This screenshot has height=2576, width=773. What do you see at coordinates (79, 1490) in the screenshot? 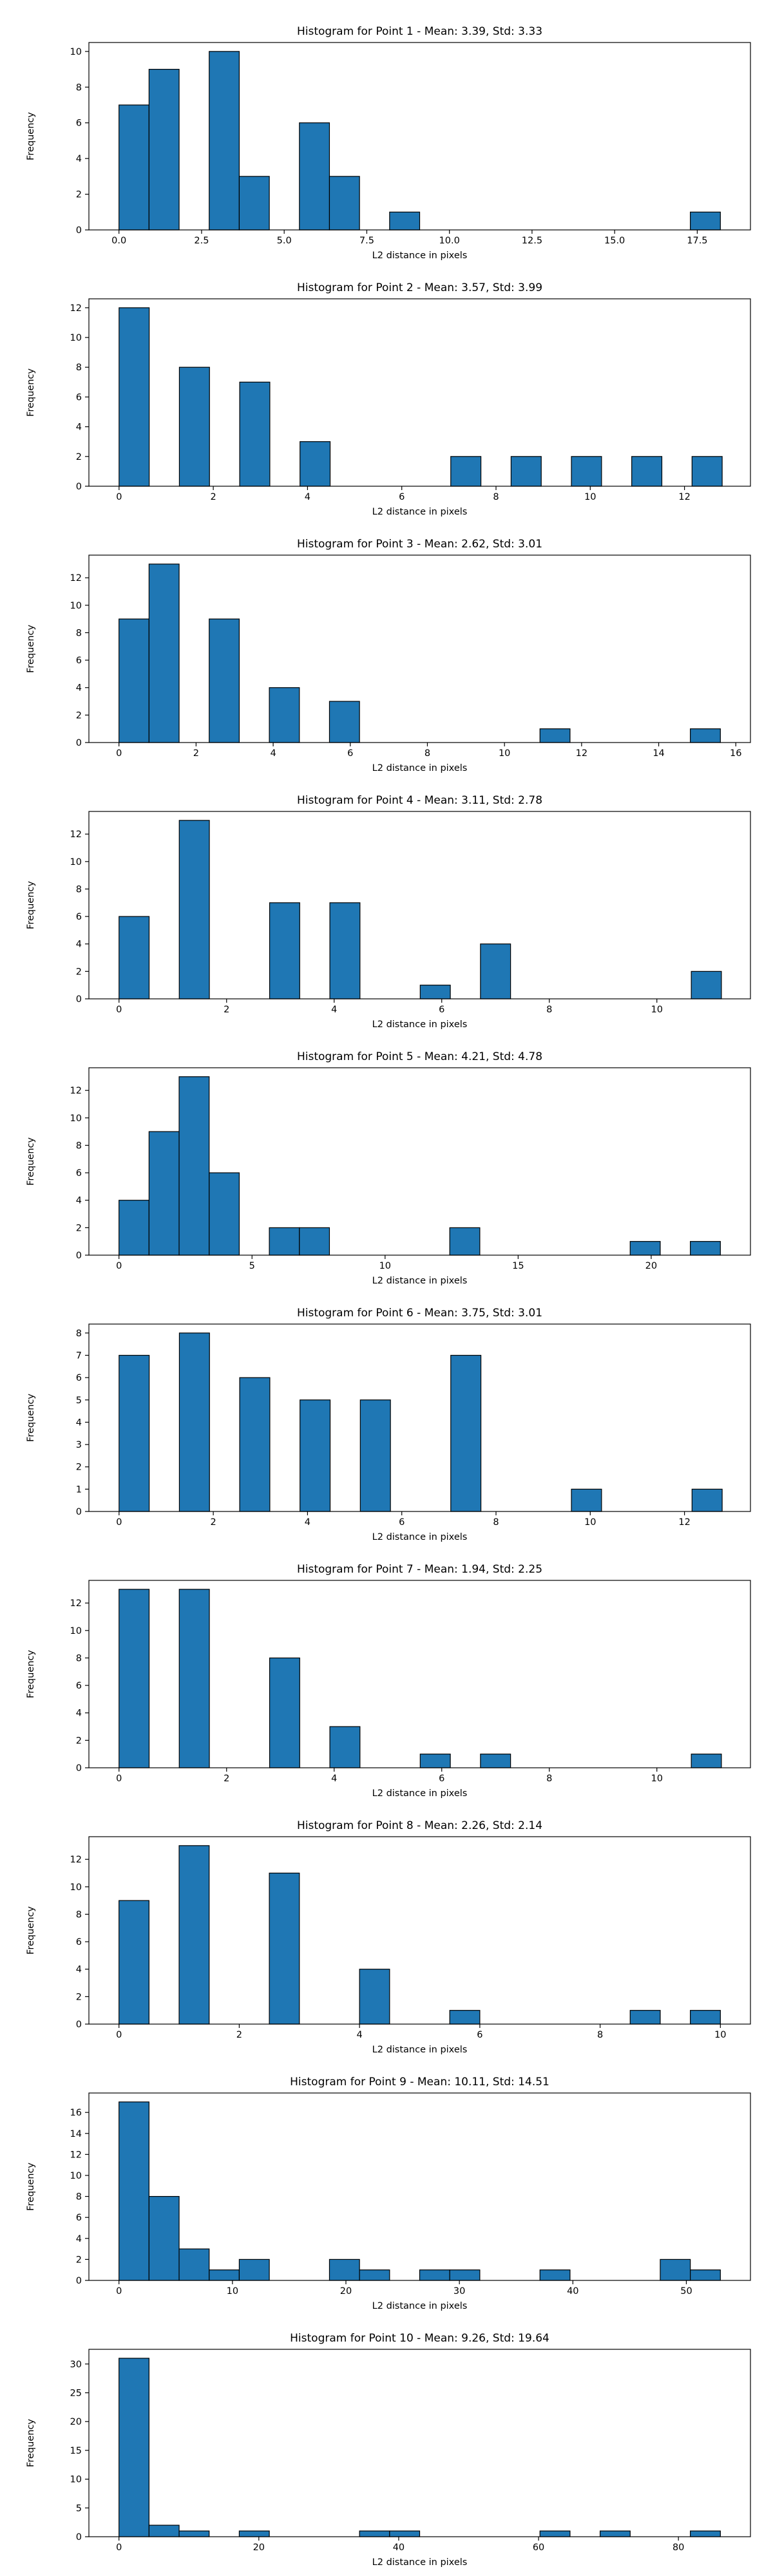
I see `y-tick-label: 1` at bounding box center [79, 1490].